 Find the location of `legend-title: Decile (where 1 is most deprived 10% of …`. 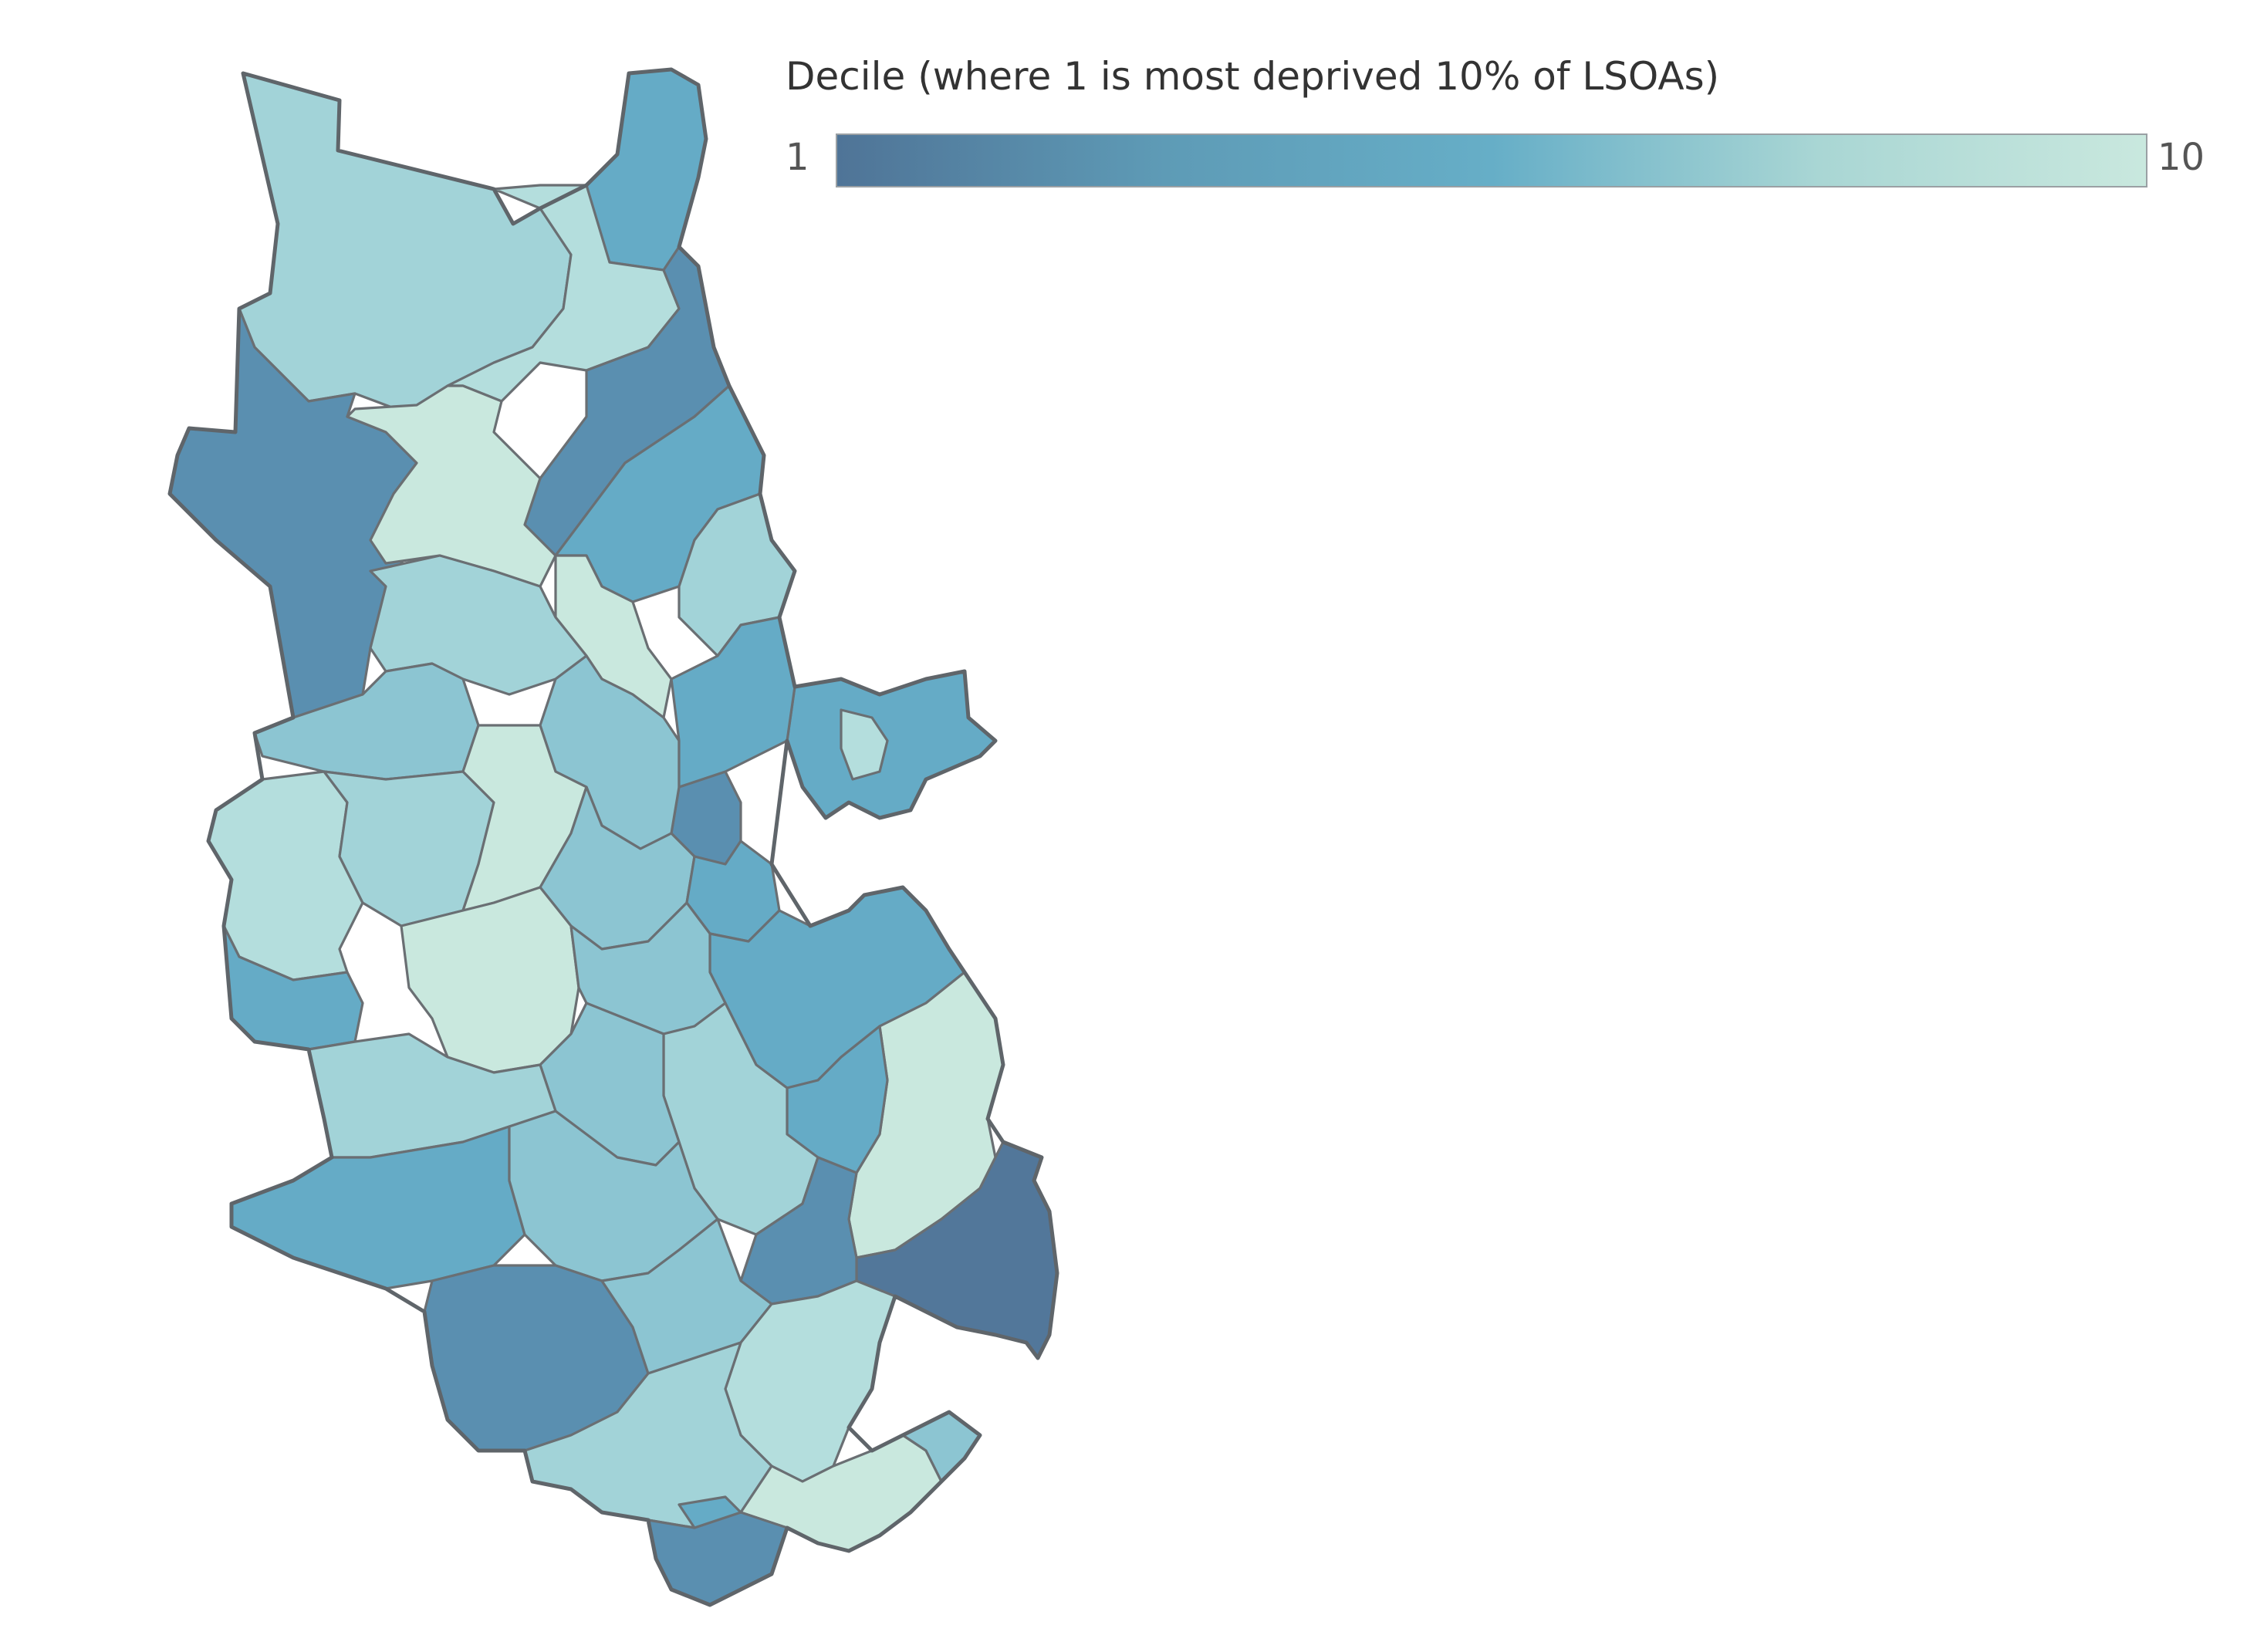

legend-title: Decile (where 1 is most deprived 10% of … is located at coordinates (1253, 76).